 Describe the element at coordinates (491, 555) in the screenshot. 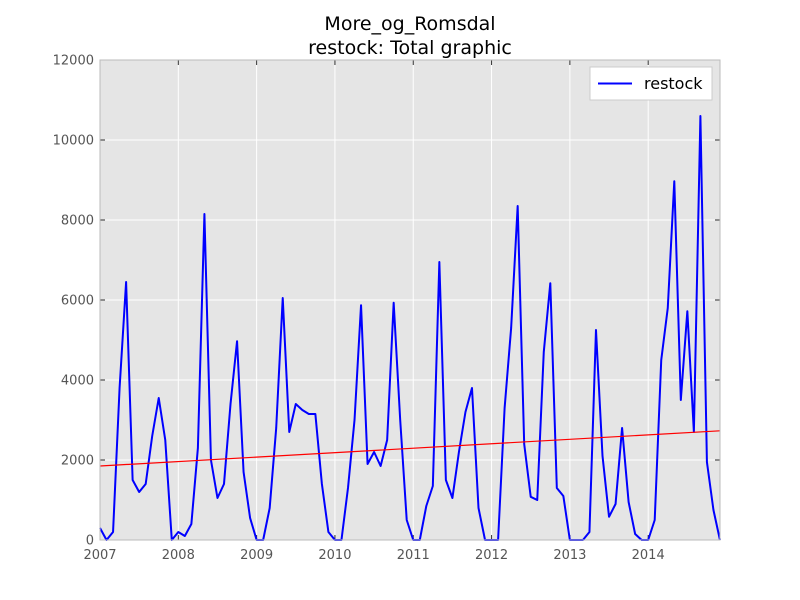

I see `x-tick-label-2012: 2012` at that location.